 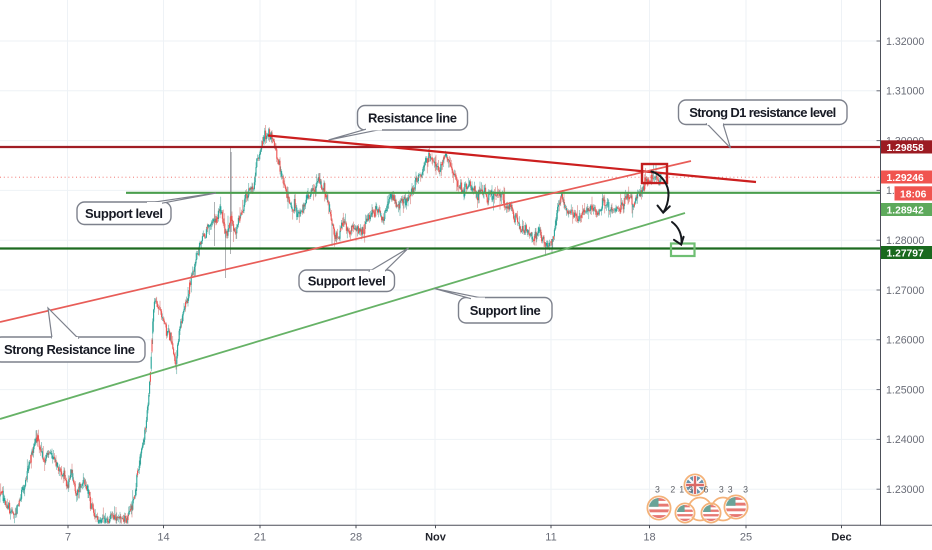 What do you see at coordinates (905, 490) in the screenshot?
I see `svg-text: 1.23000` at bounding box center [905, 490].